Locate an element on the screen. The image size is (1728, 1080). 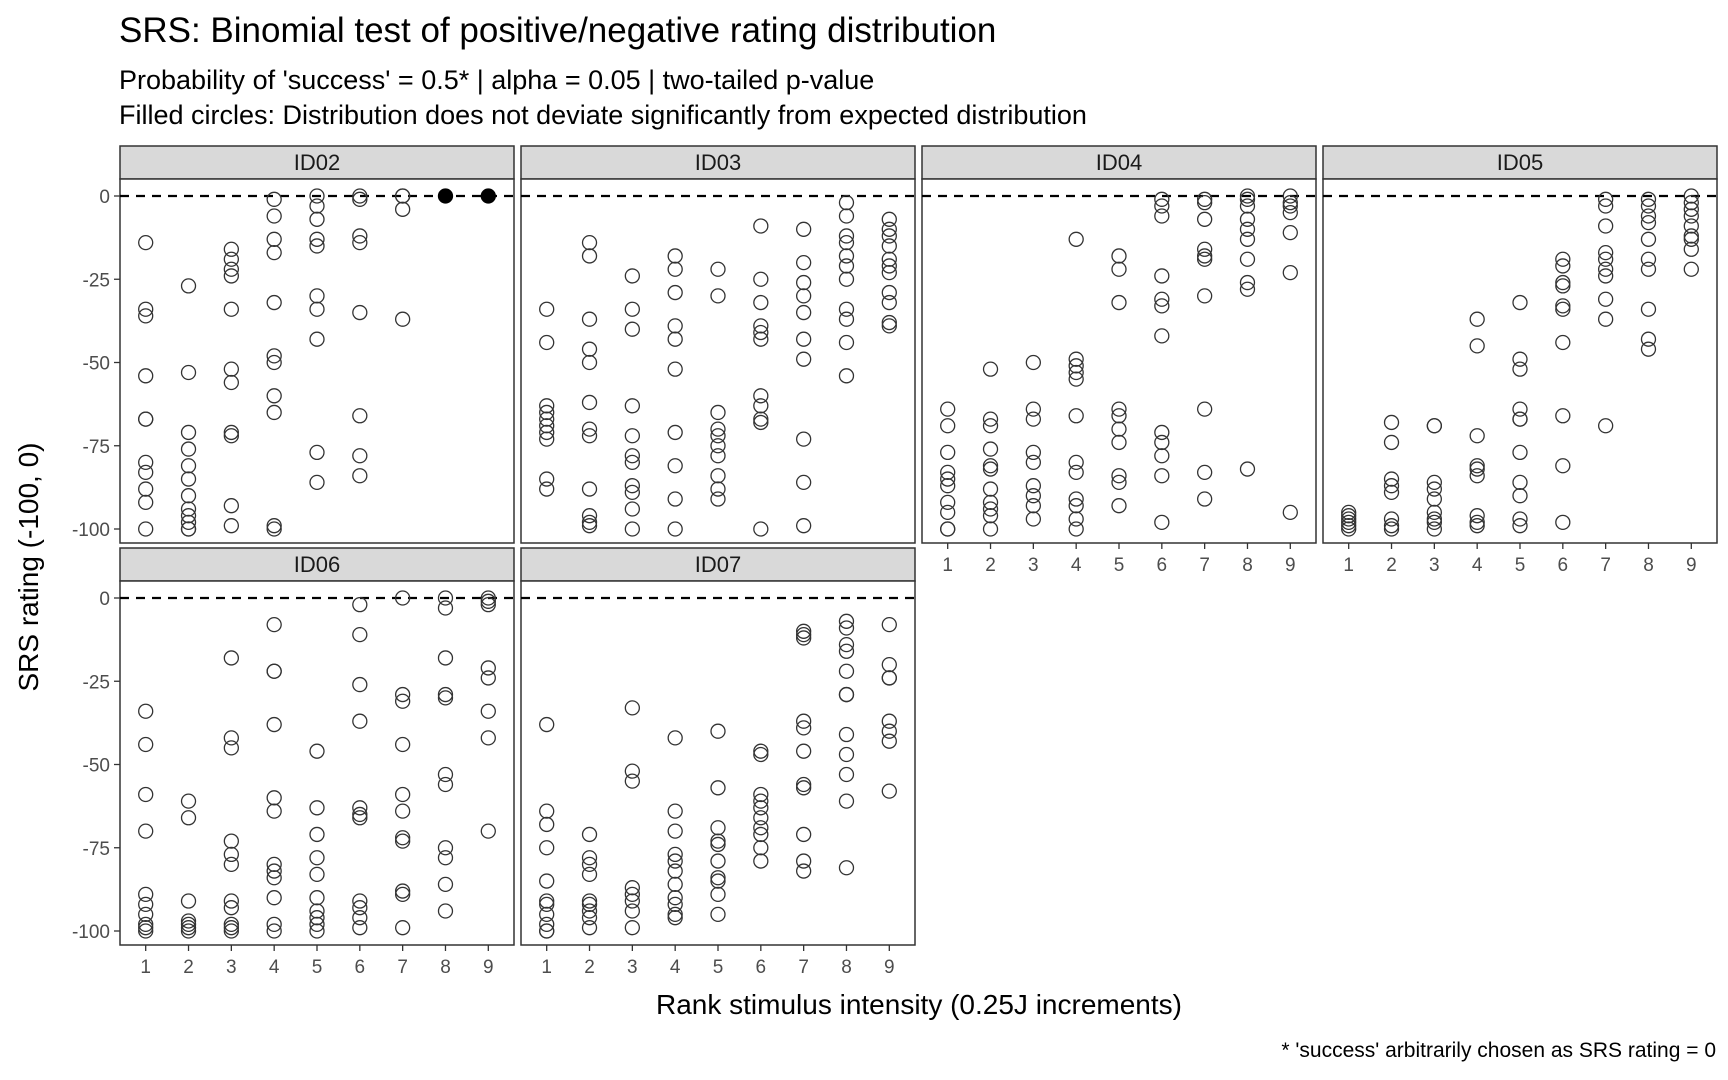
facet-strip-label: ID06 is located at coordinates (317, 564).